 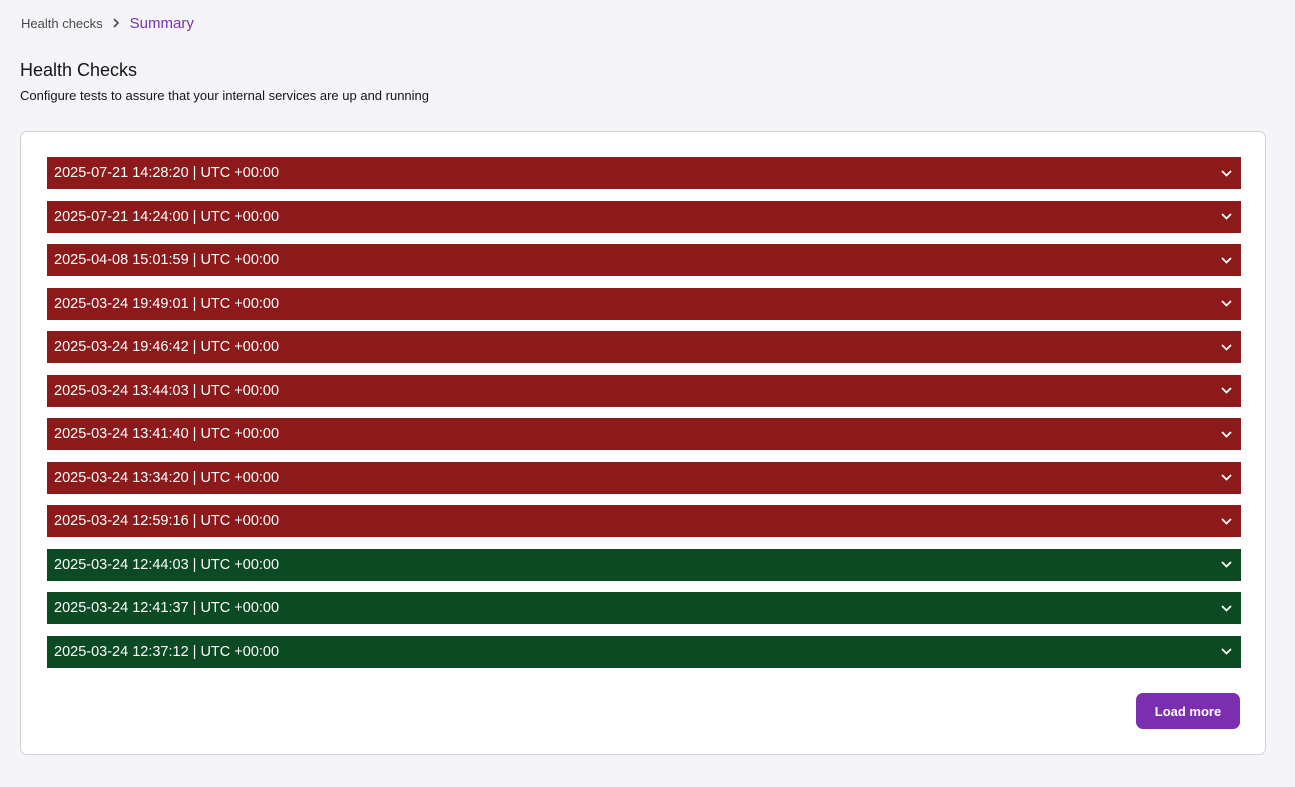 What do you see at coordinates (116, 23) in the screenshot?
I see `chevron-right-icon` at bounding box center [116, 23].